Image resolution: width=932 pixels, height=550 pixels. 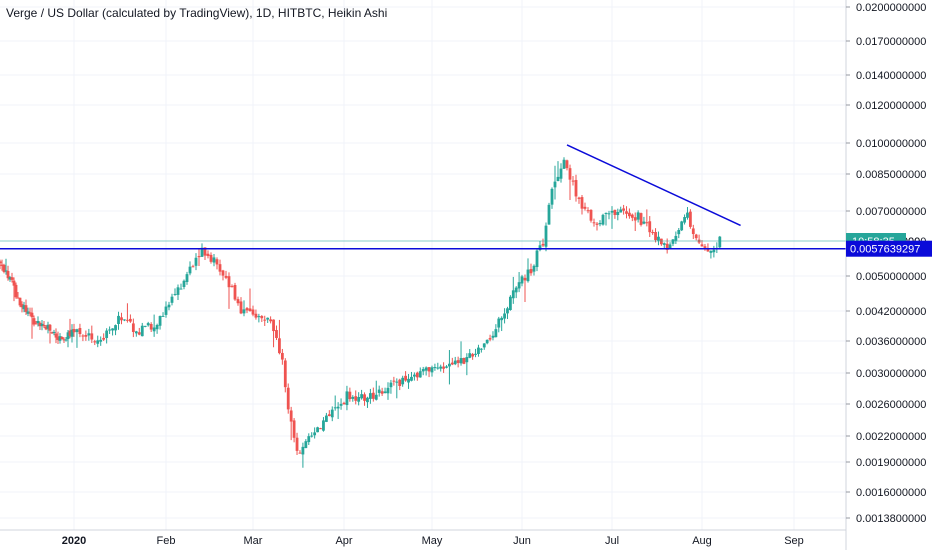 I want to click on time-tick-label: Mar, so click(x=253, y=541).